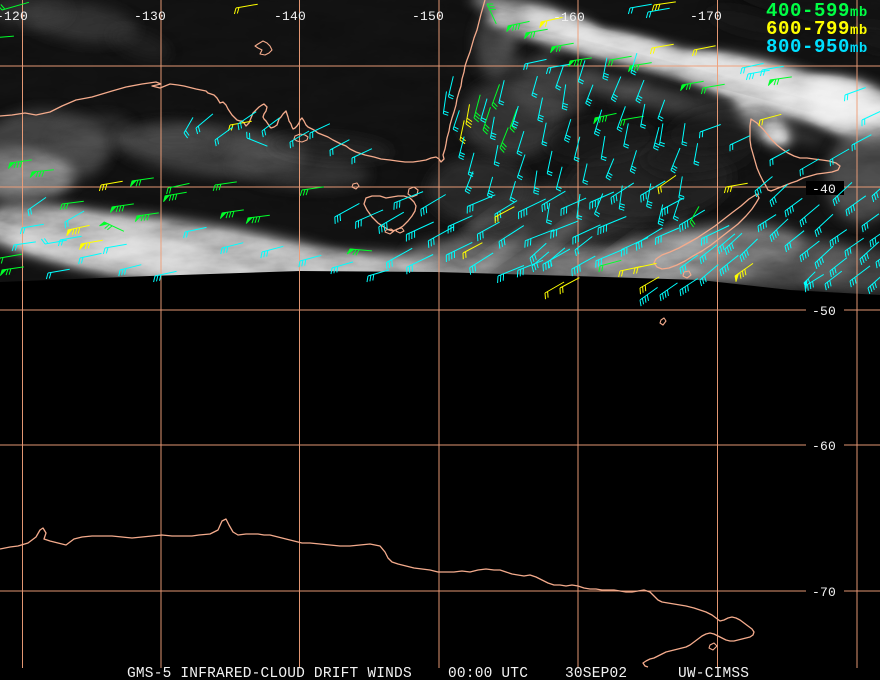  What do you see at coordinates (713, 673) in the screenshot?
I see `svg-text: UW-CIMSS` at bounding box center [713, 673].